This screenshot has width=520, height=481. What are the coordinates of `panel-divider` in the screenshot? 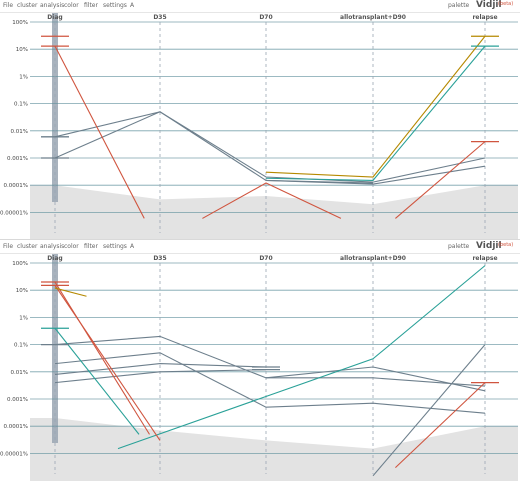 It's located at (260, 239).